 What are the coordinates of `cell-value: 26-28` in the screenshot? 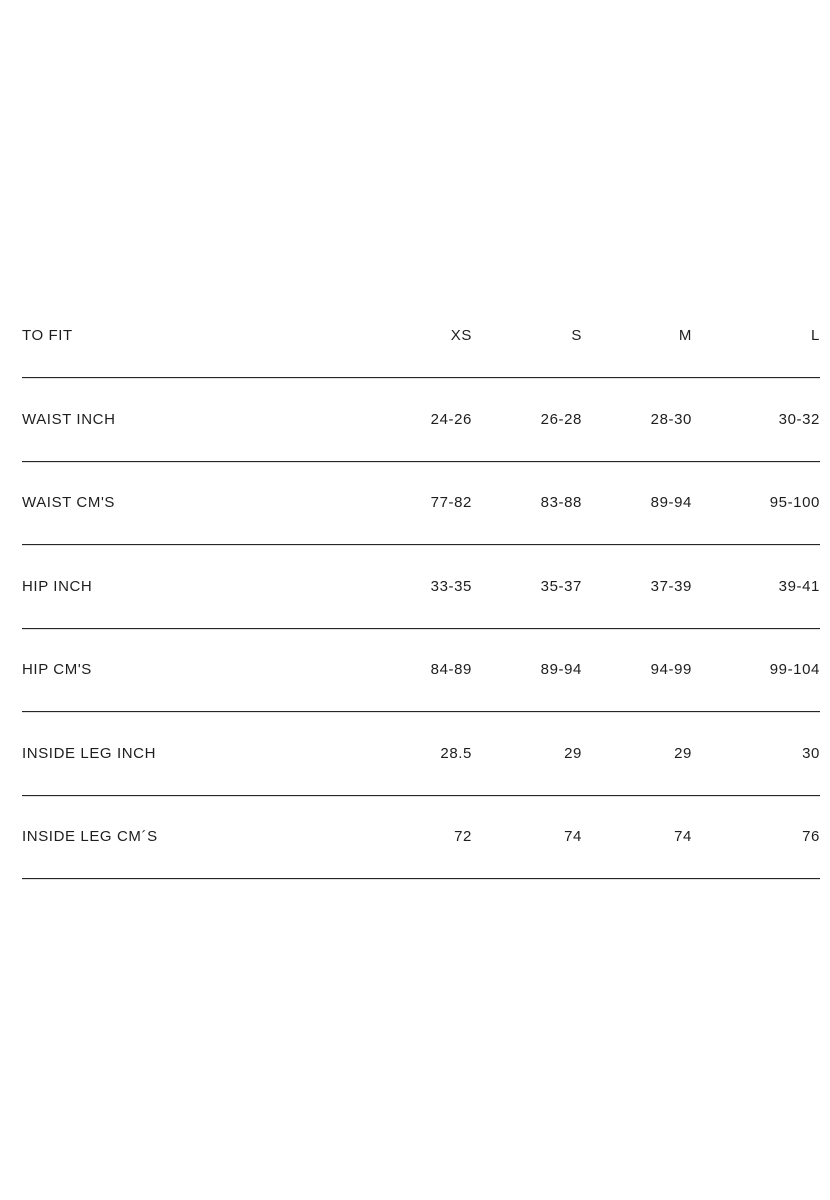 It's located at (561, 419).